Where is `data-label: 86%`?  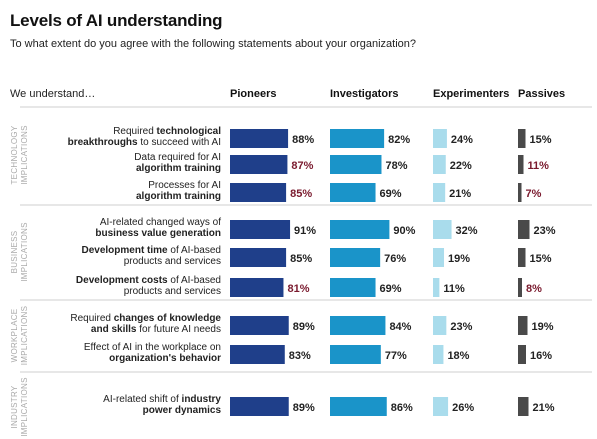
data-label: 86% is located at coordinates (402, 408).